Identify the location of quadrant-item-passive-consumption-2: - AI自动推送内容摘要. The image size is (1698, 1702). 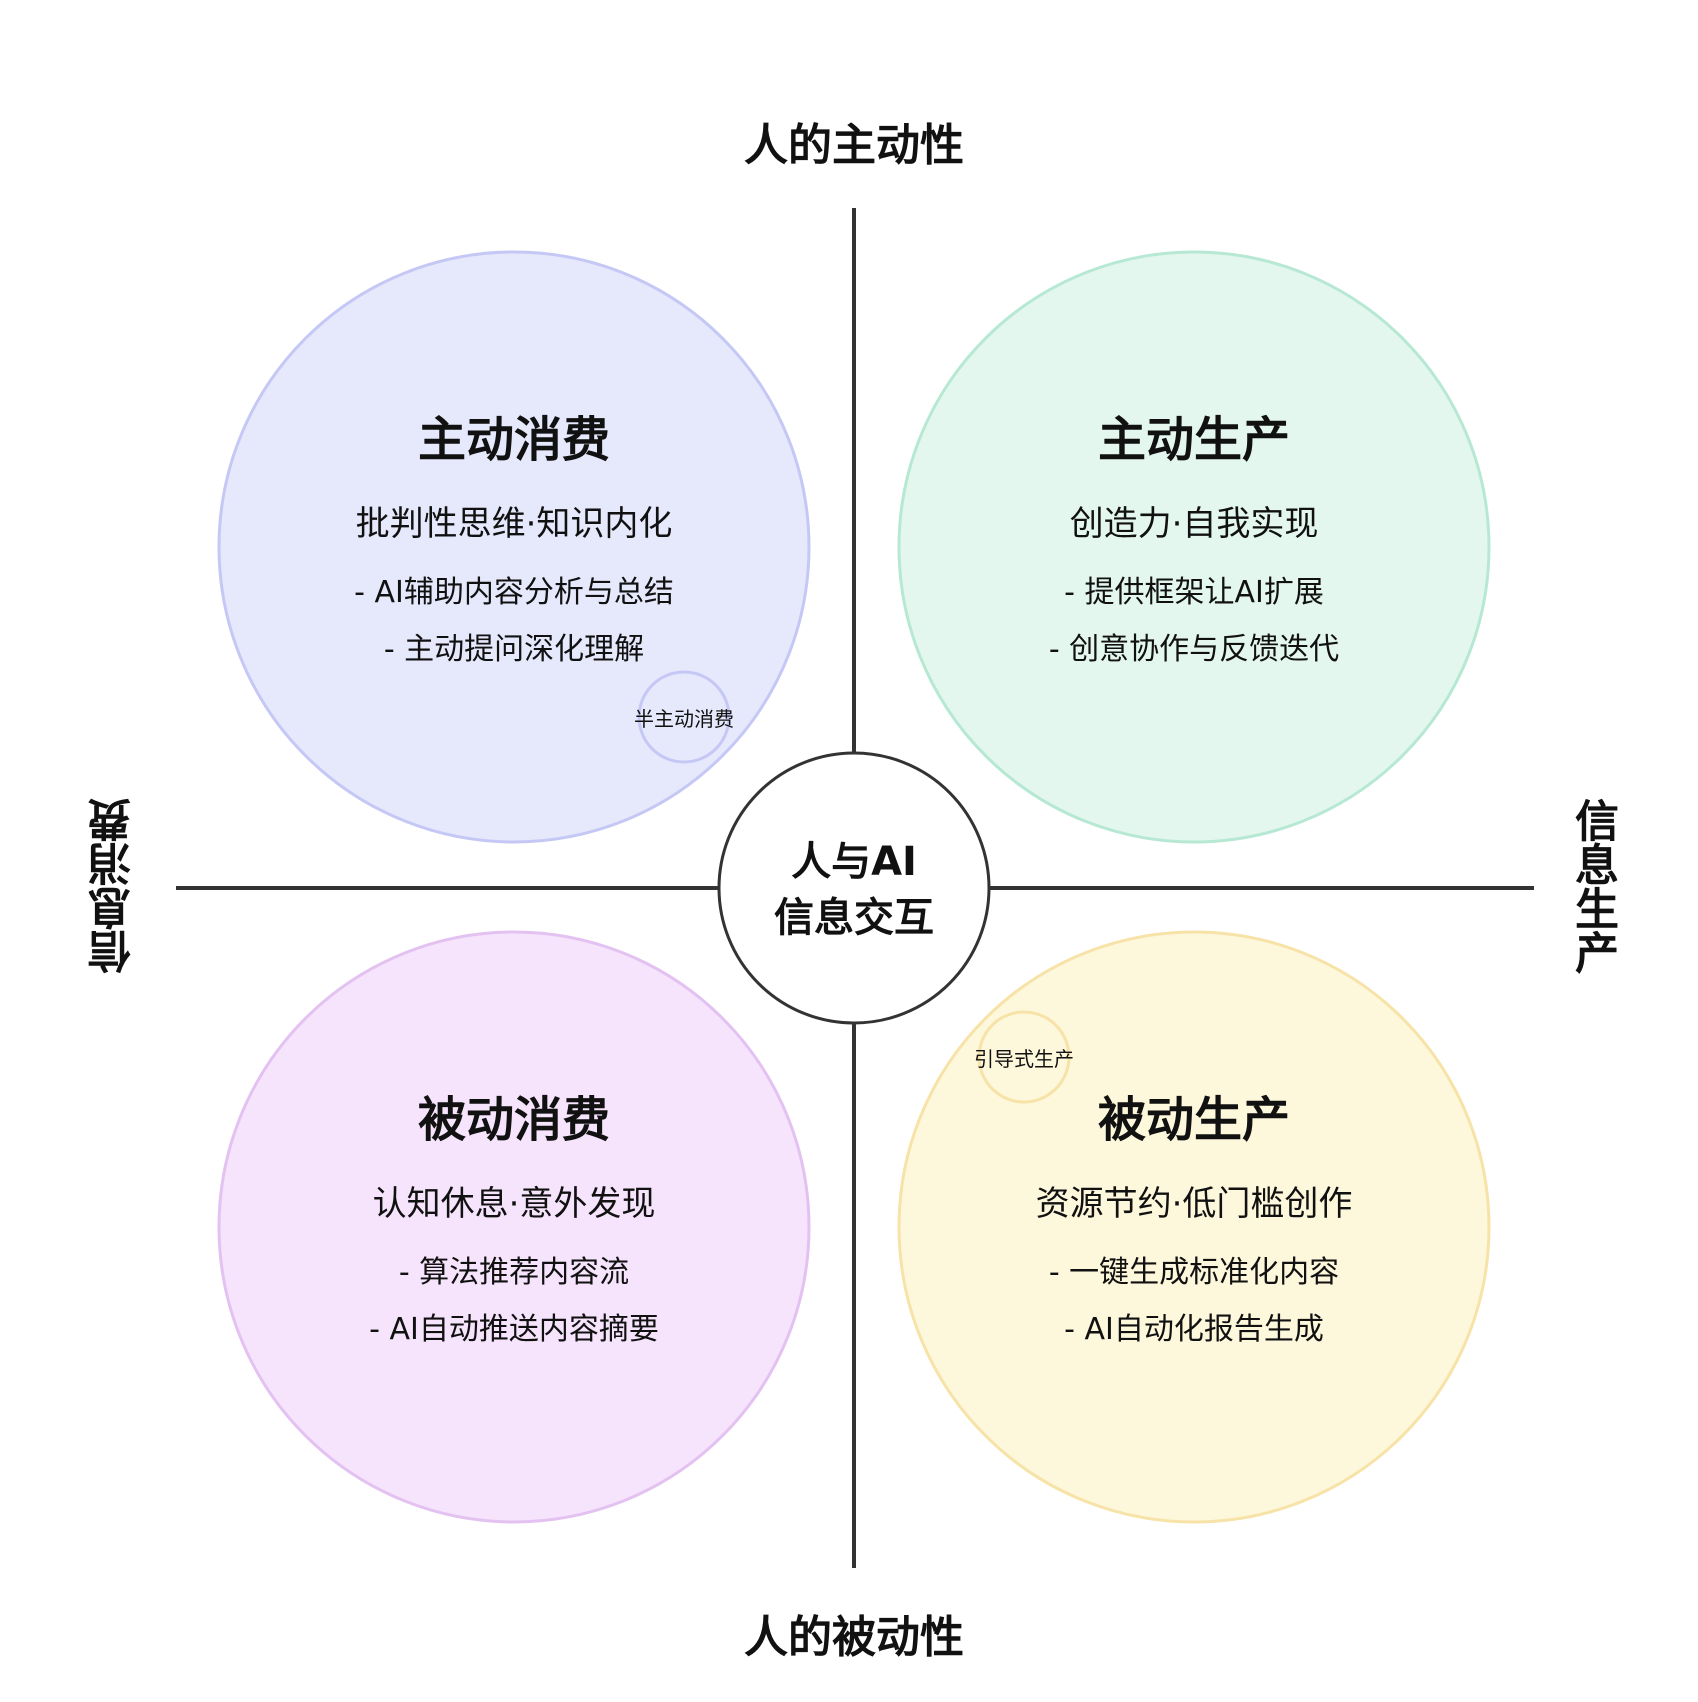
(514, 1329).